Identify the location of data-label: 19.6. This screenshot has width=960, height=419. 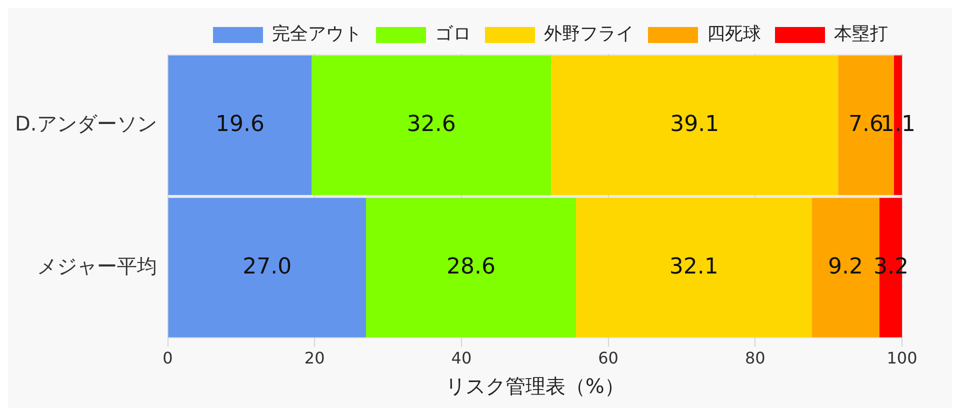
(239, 124).